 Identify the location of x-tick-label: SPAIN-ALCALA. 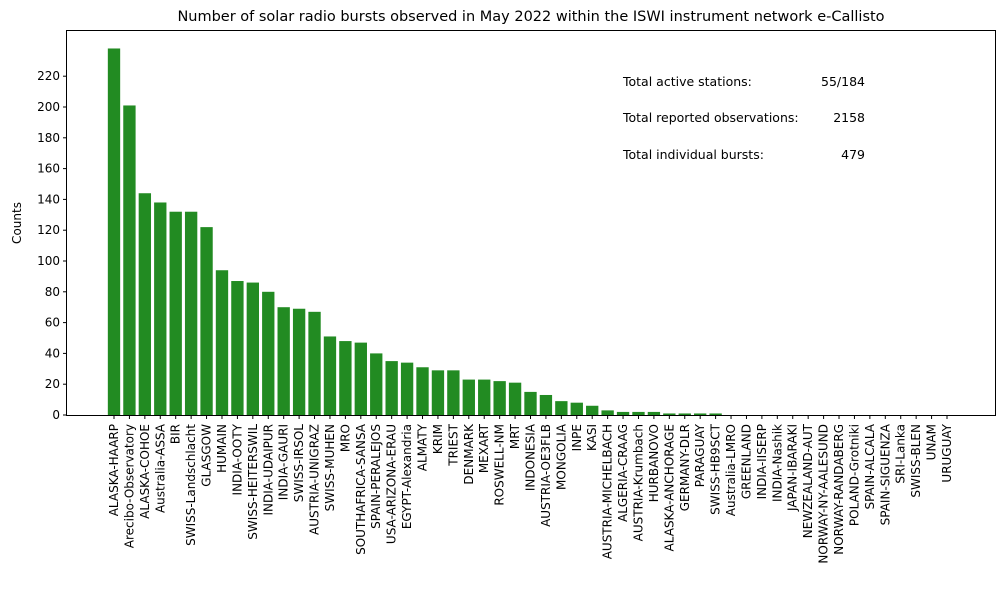
(870, 466).